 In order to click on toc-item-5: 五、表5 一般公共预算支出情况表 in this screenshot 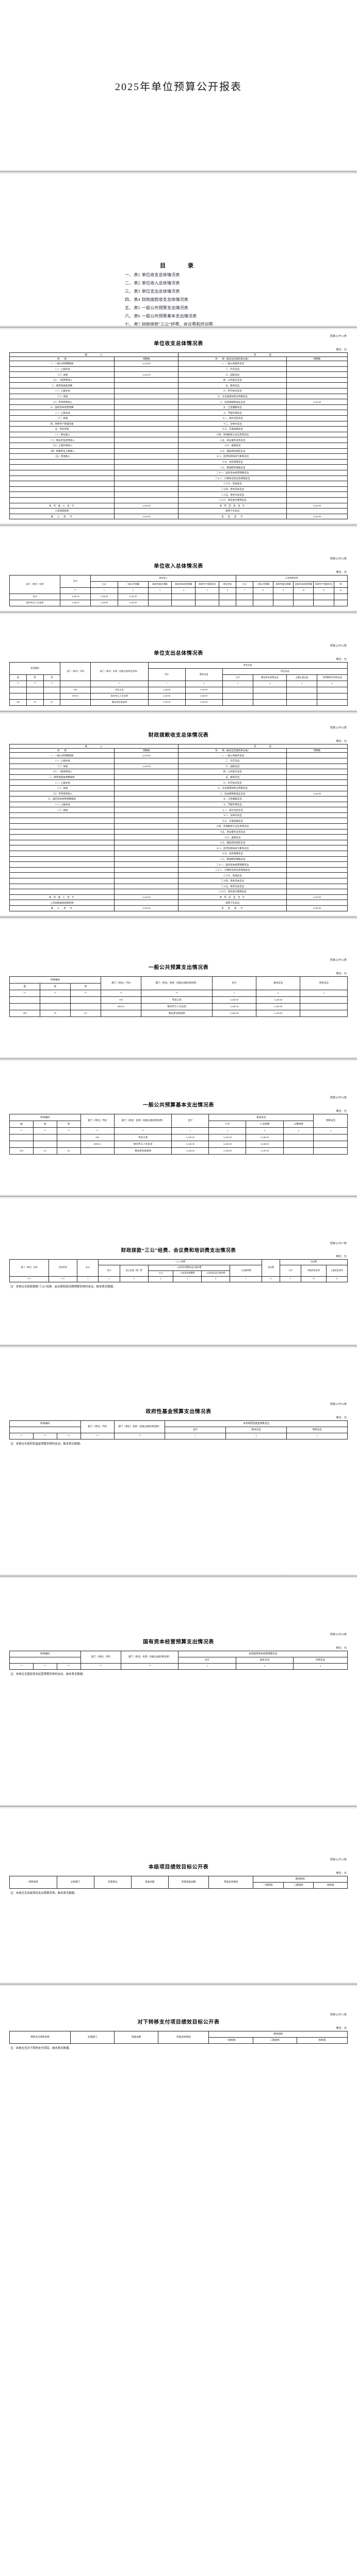, I will do `click(190, 308)`.